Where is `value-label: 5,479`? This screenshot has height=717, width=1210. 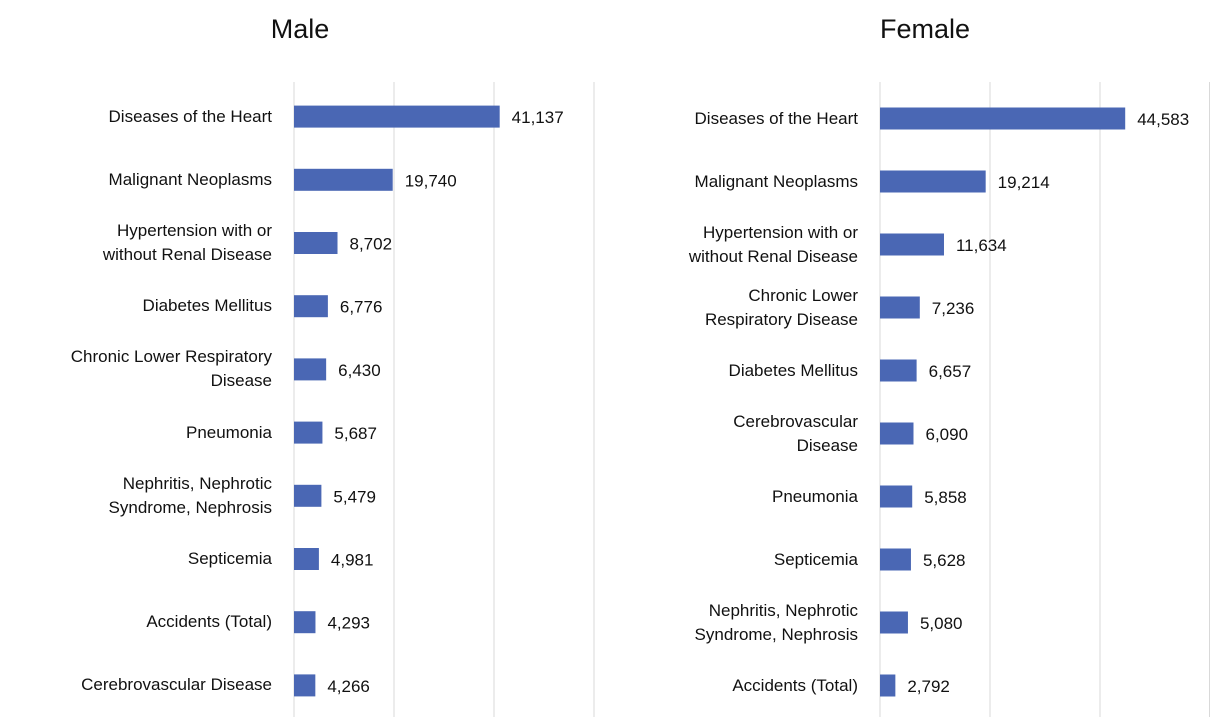
value-label: 5,479 is located at coordinates (354, 496).